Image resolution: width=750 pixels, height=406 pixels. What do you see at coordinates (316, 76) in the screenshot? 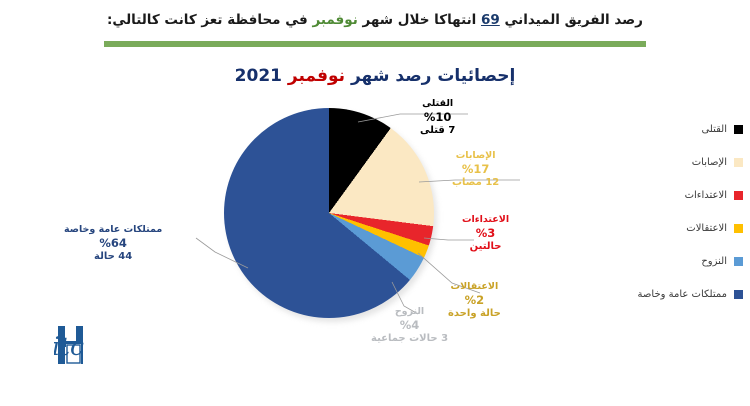
I see `chart-title-month: نوفمبر` at bounding box center [316, 76].